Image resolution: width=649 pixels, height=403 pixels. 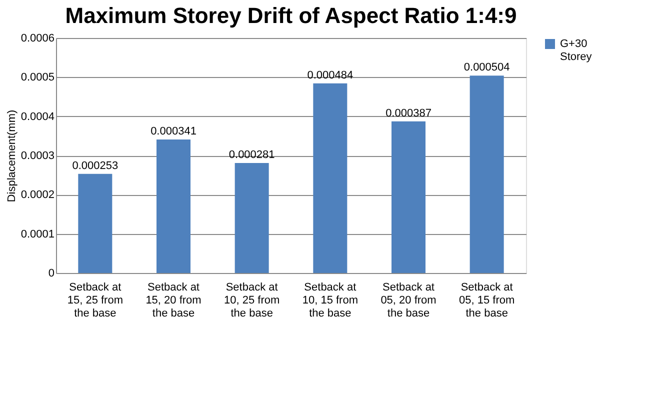 What do you see at coordinates (330, 75) in the screenshot?
I see `data-label: 0.000484` at bounding box center [330, 75].